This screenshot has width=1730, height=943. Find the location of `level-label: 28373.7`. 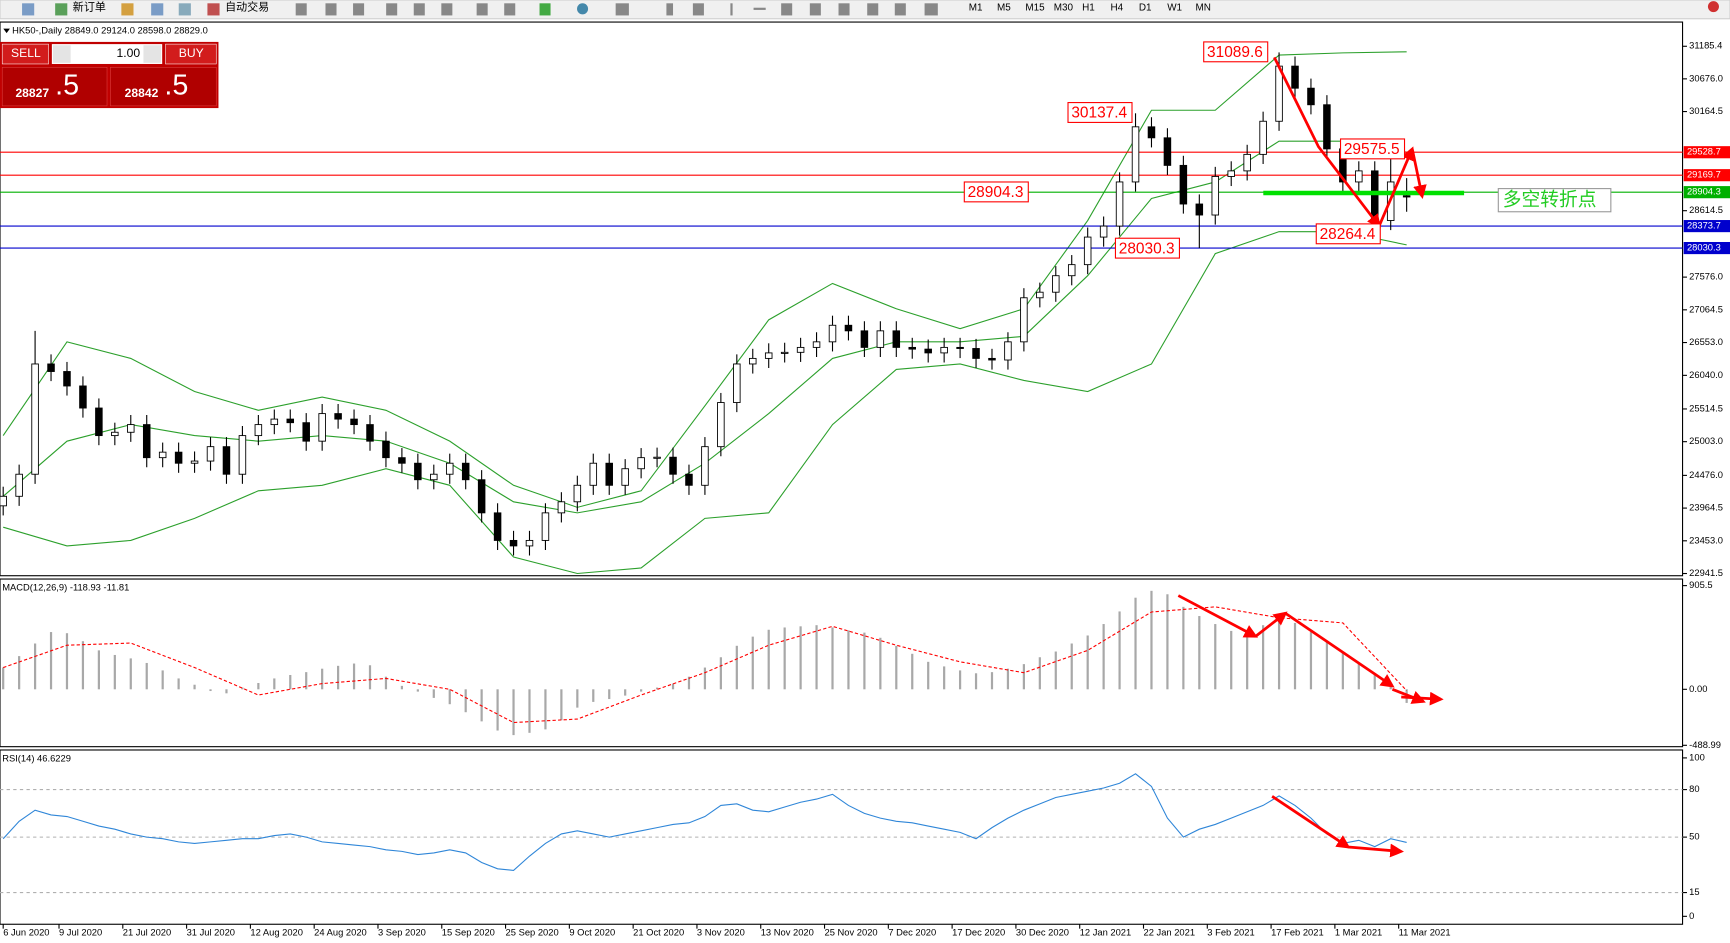

level-label: 28373.7 is located at coordinates (1704, 226).